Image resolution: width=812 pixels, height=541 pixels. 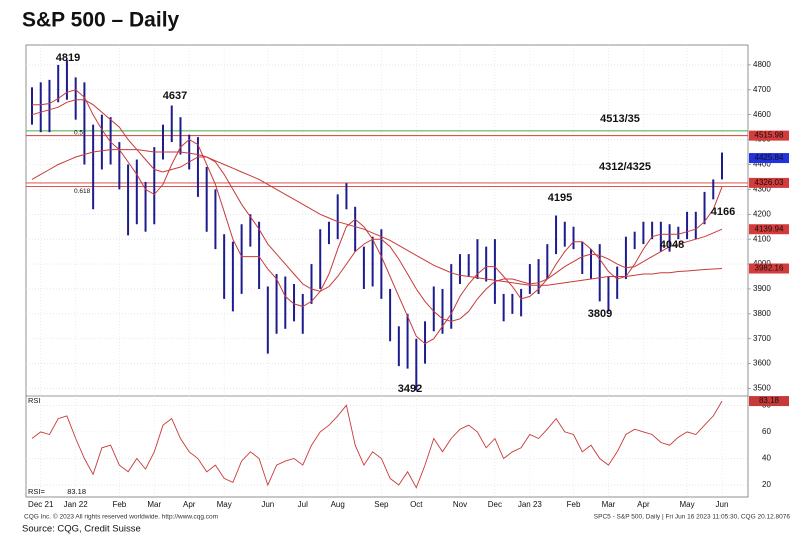 What do you see at coordinates (762, 338) in the screenshot?
I see `y-tick-label: 3700` at bounding box center [762, 338].